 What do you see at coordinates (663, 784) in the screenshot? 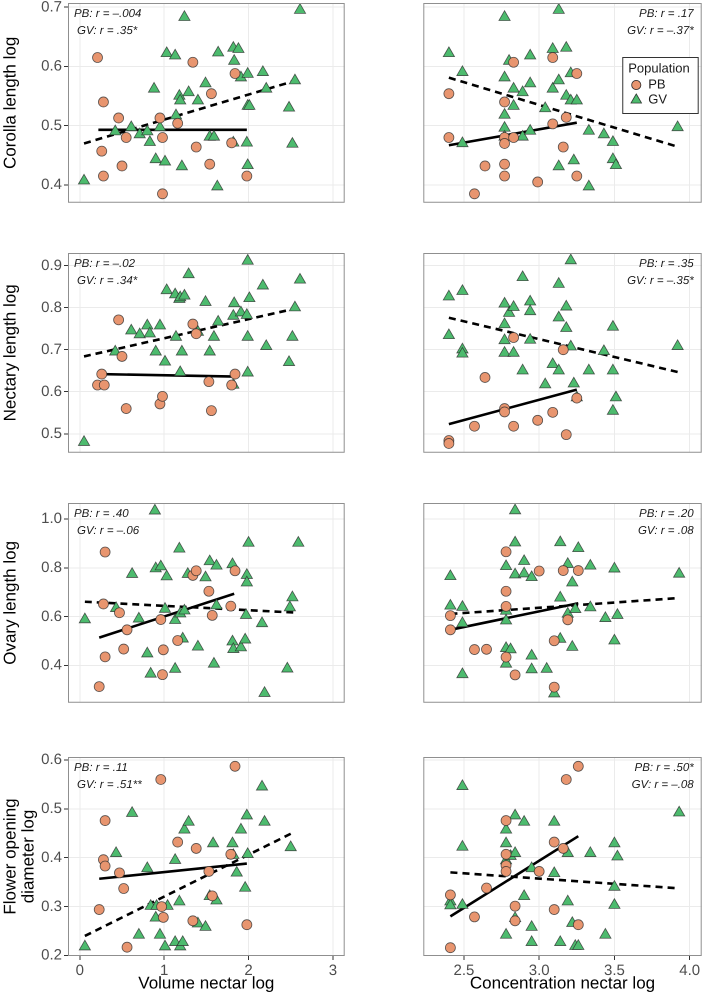
I see `annotation: GV: r = –.08` at bounding box center [663, 784].